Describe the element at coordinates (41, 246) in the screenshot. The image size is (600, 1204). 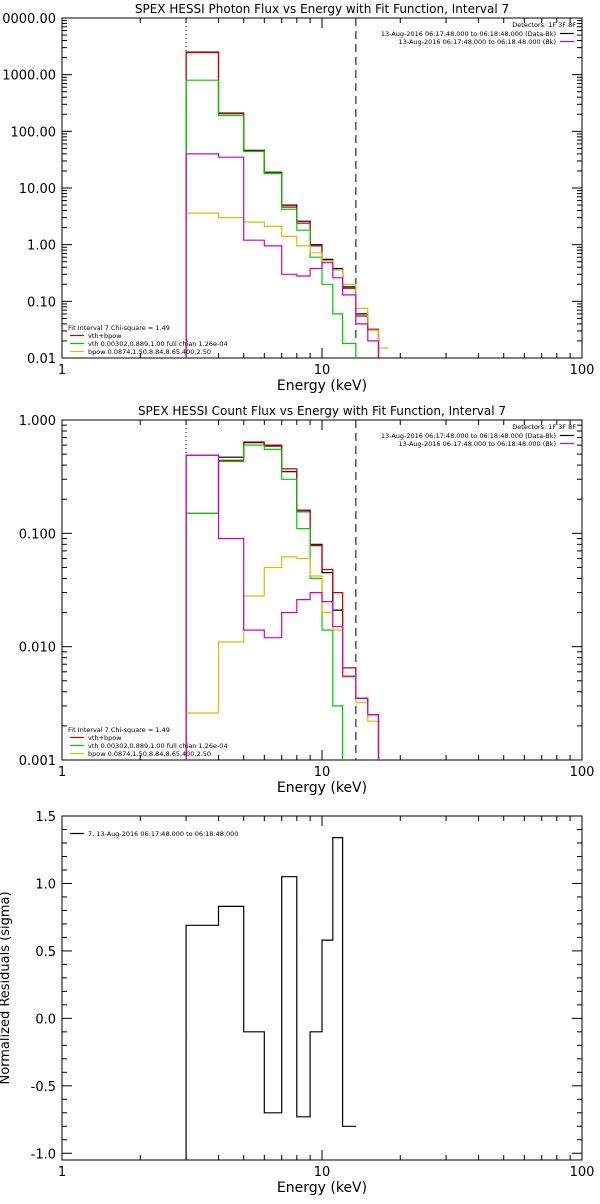
I see `y-tick-label: 1.00` at that location.